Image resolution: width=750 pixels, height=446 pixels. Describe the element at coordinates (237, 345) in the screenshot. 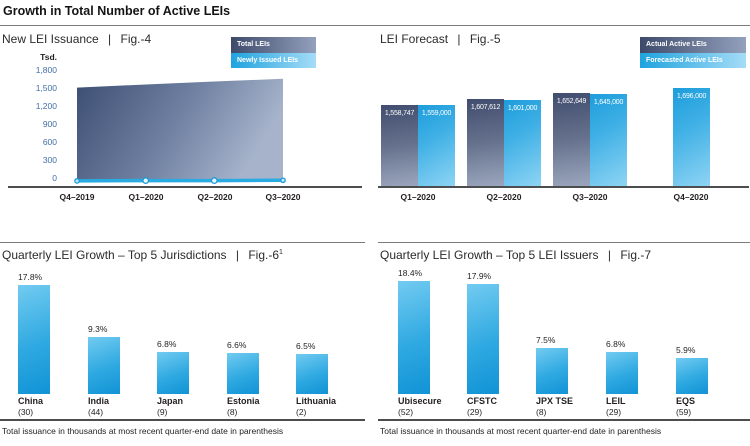

I see `bar-percent-label: 6.6%` at that location.